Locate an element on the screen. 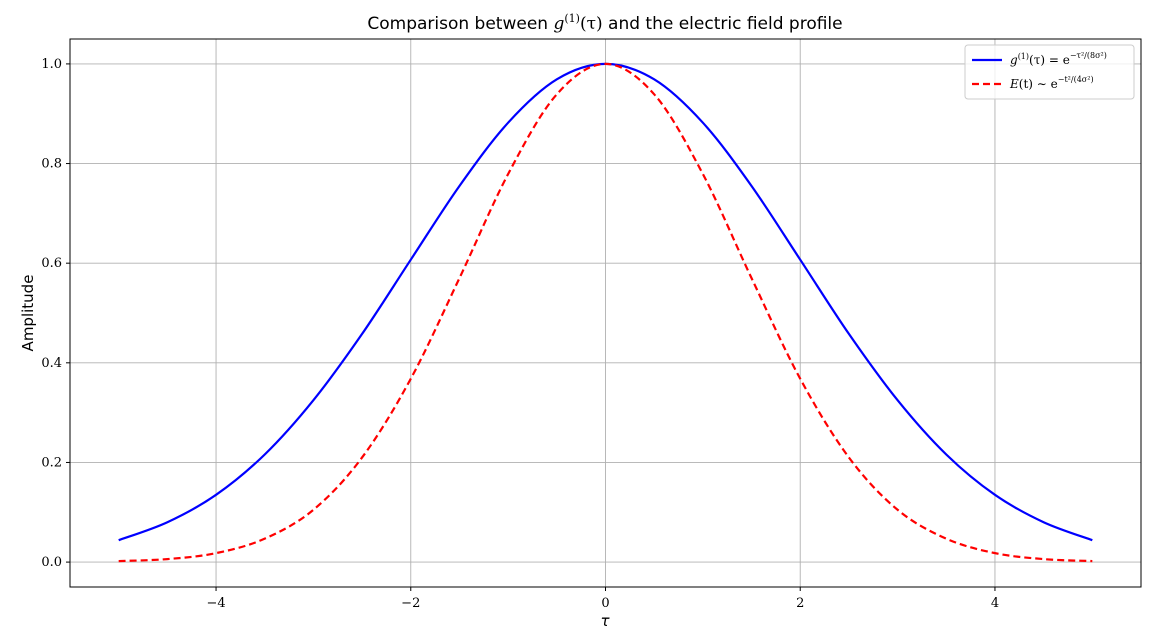  y-tick-label: 1.0 is located at coordinates (51, 64).